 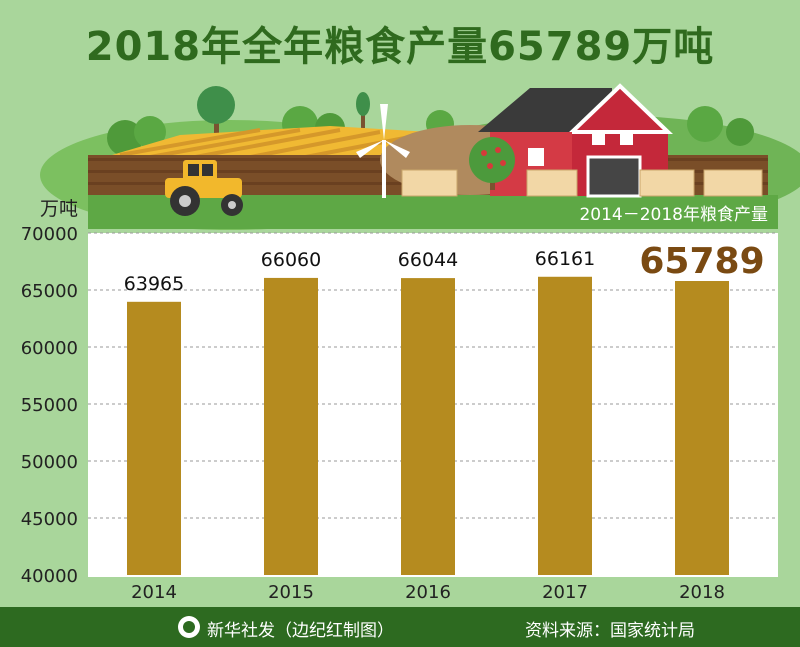 What do you see at coordinates (291, 426) in the screenshot?
I see `bar-2015` at bounding box center [291, 426].